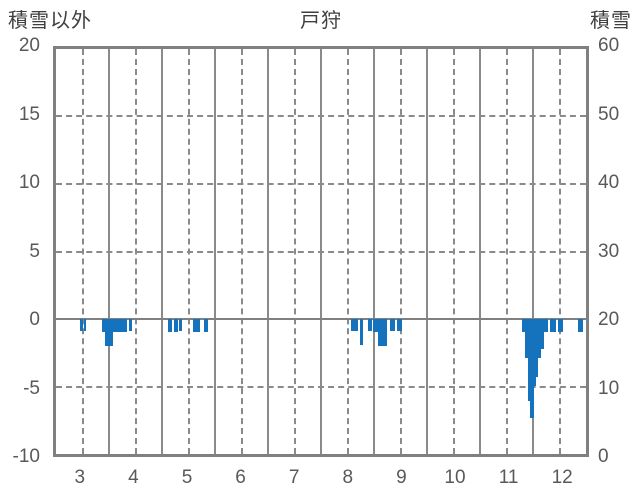 This screenshot has width=636, height=501. Describe the element at coordinates (26, 456) in the screenshot. I see `left-axis-tick-label: -10` at that location.